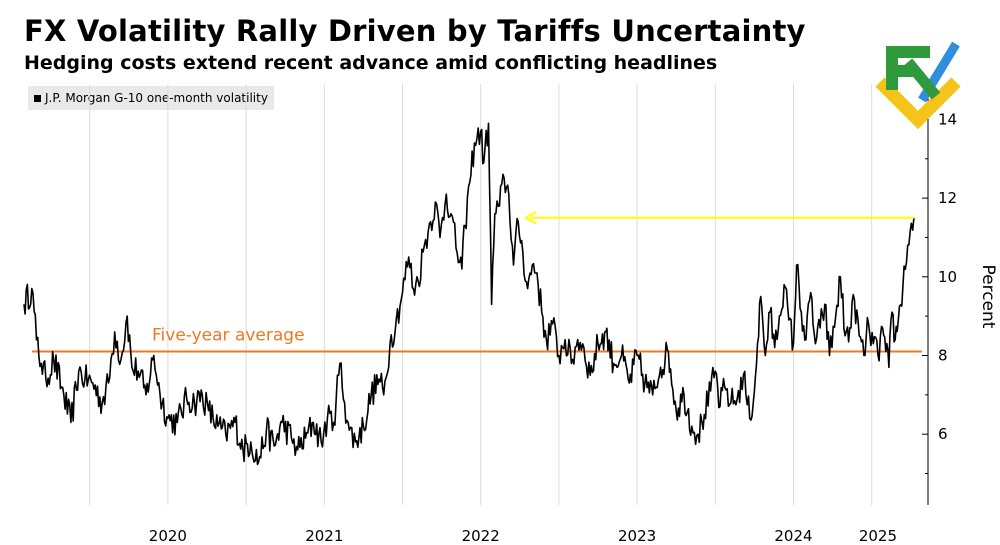 The image size is (1000, 545). I want to click on y-tick-label: 10, so click(947, 277).